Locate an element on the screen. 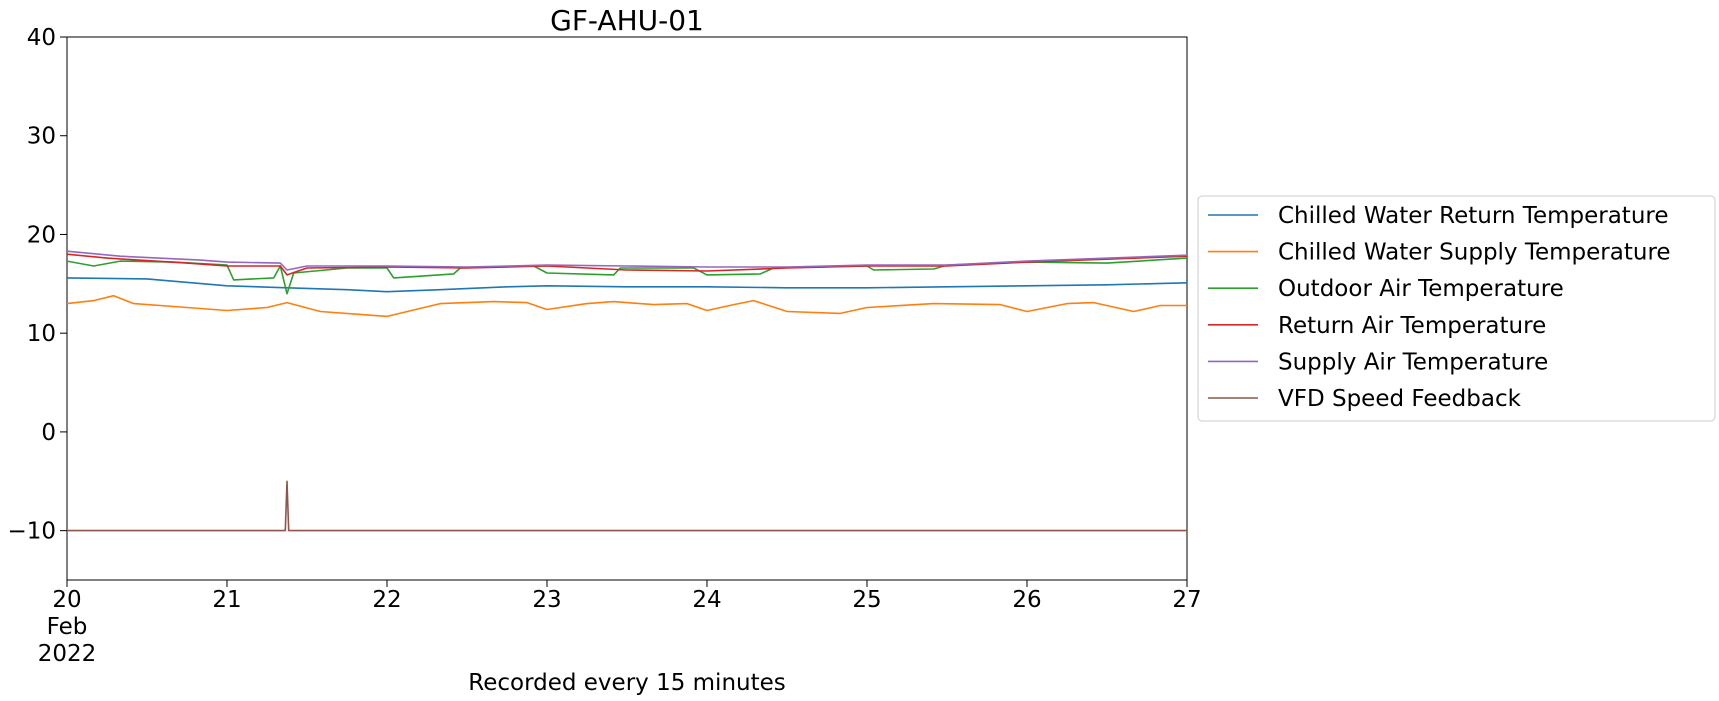 The width and height of the screenshot is (1719, 701). series-line-return-air-temperature is located at coordinates (627, 264).